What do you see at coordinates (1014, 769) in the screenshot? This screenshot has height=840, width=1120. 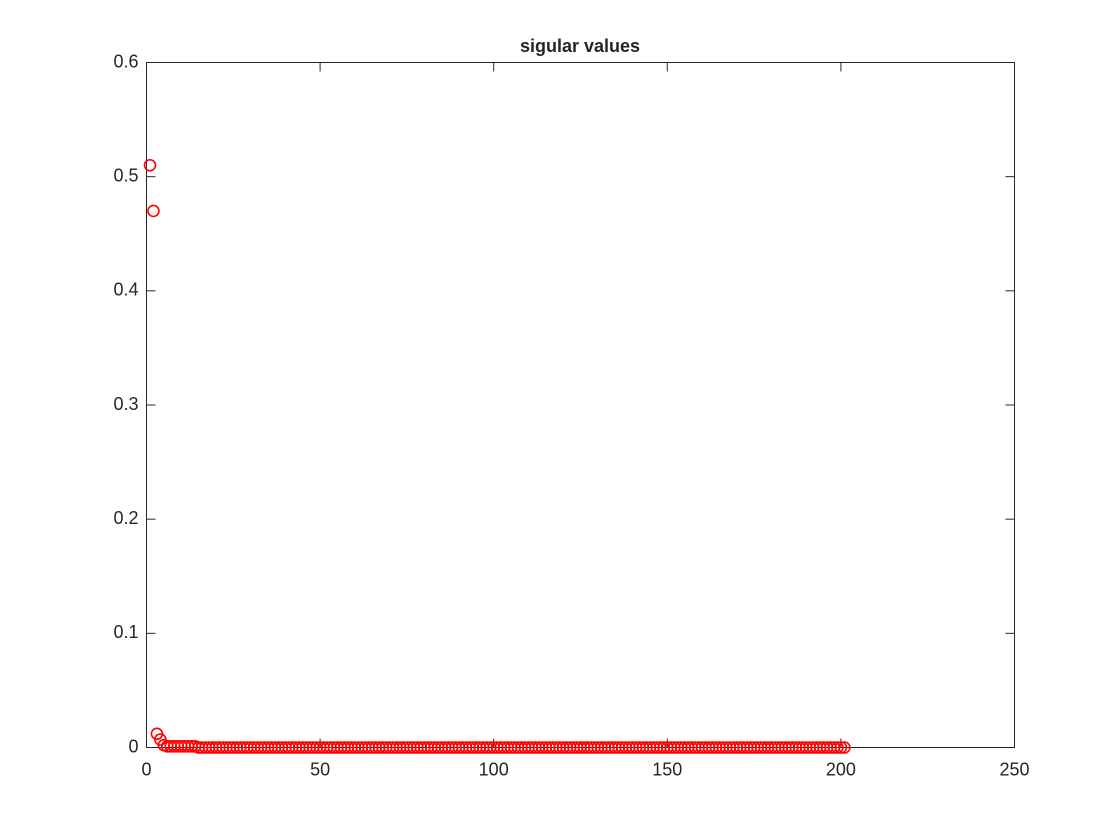 I see `x-tick-label: 250` at bounding box center [1014, 769].